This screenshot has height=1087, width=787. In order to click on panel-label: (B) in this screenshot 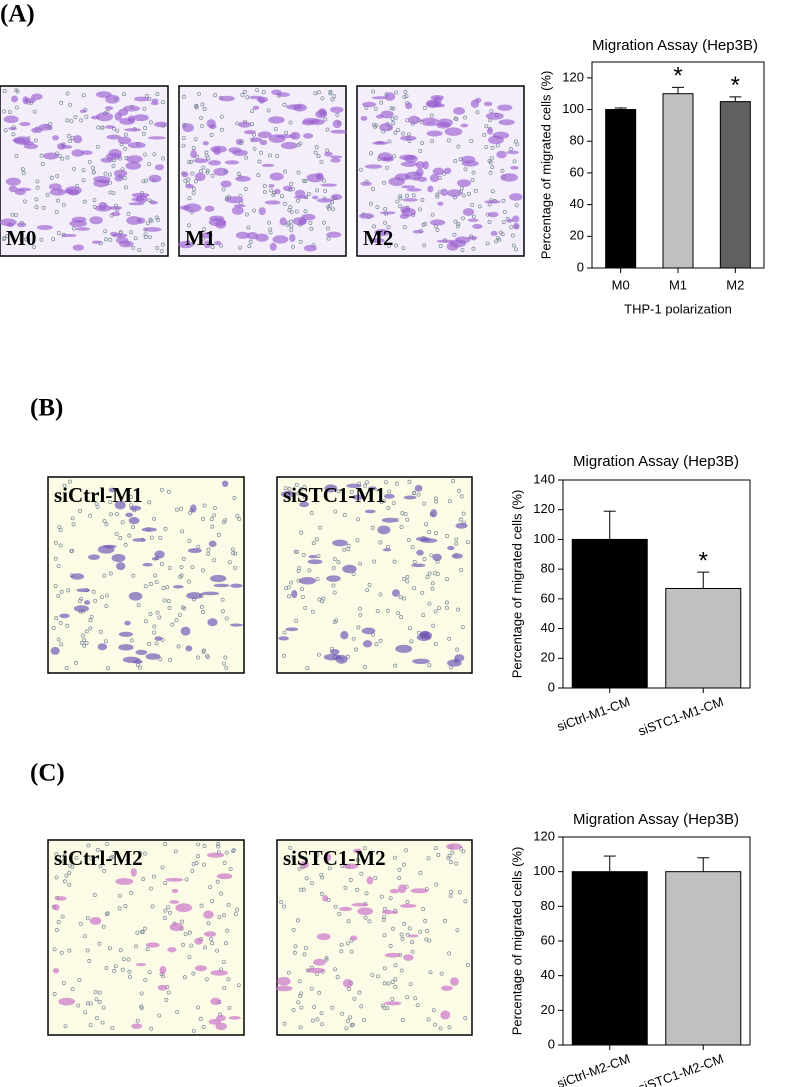, I will do `click(46, 408)`.